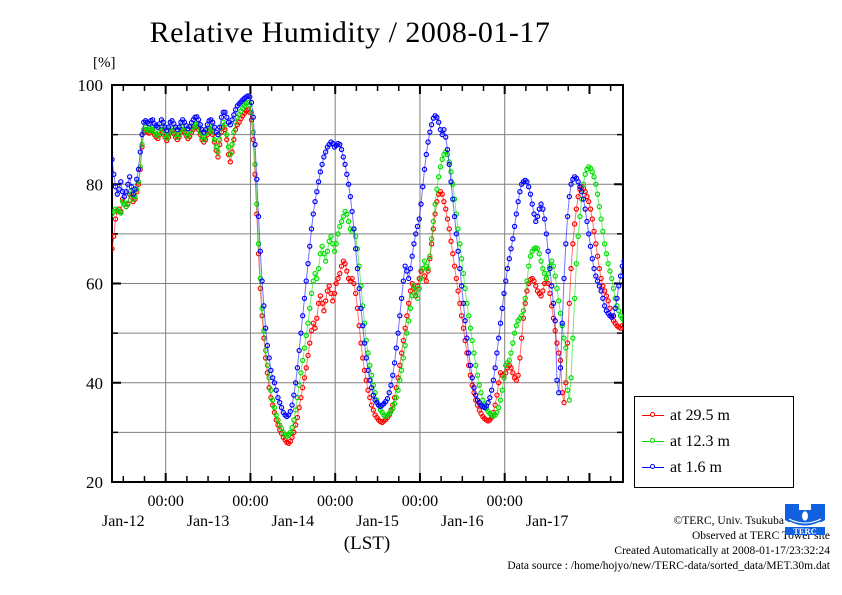  Describe the element at coordinates (805, 531) in the screenshot. I see `terc-logo-text: TERC` at that location.